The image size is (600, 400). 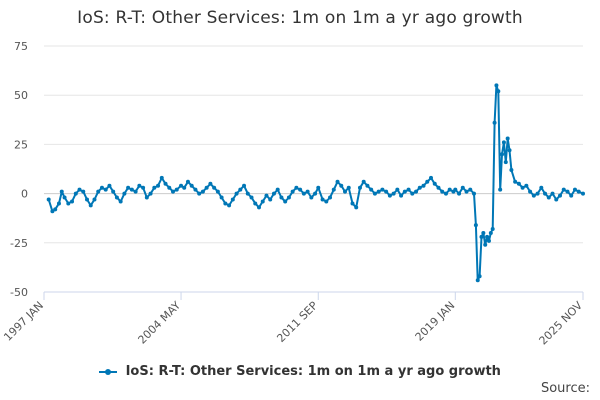 What do you see at coordinates (21, 144) in the screenshot?
I see `y-tick-label: 25` at bounding box center [21, 144].